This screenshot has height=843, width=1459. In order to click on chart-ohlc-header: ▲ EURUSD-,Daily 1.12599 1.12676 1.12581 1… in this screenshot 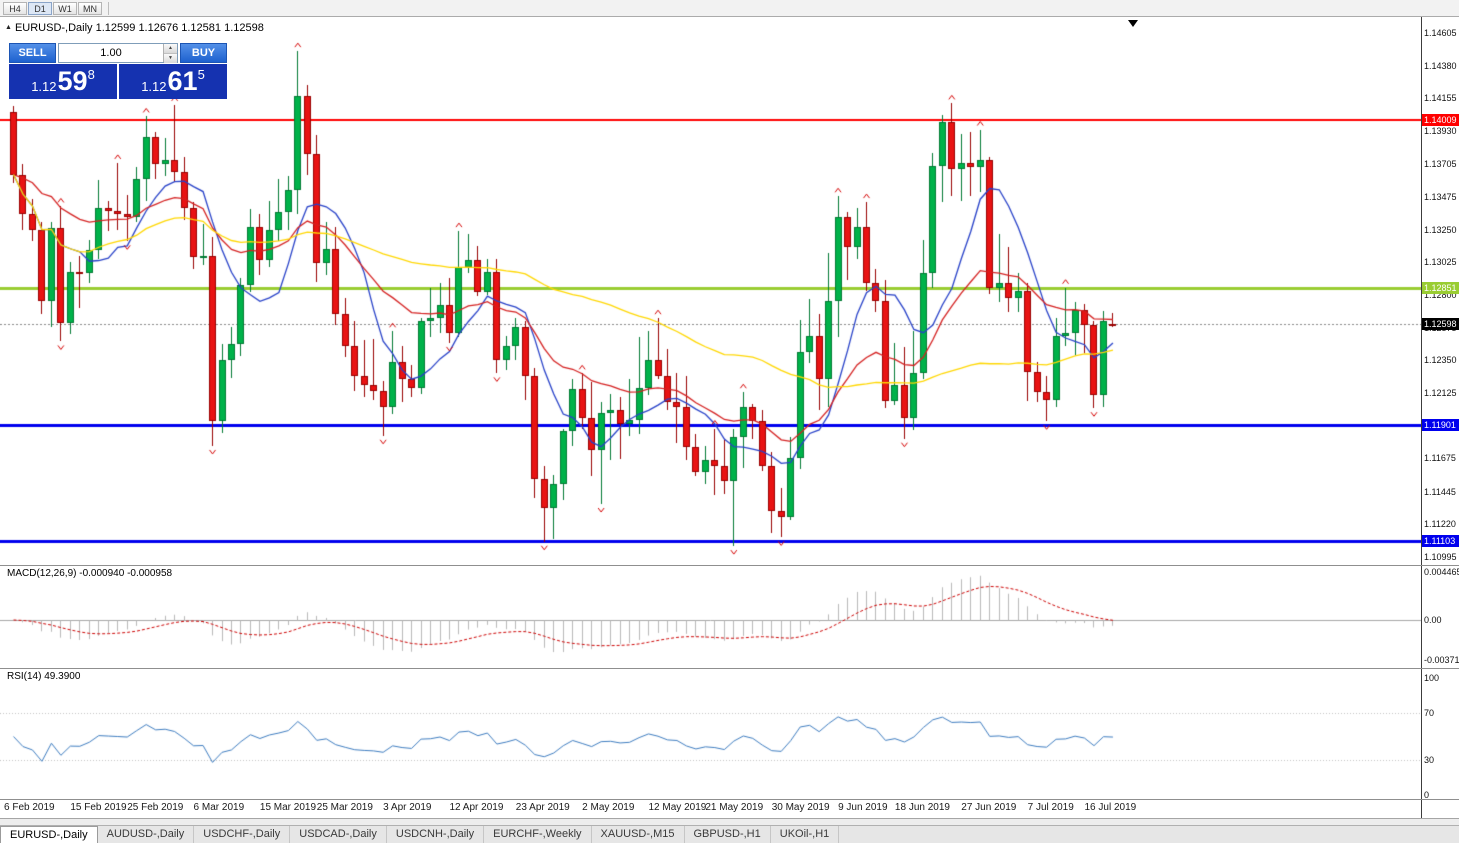, I will do `click(134, 28)`.